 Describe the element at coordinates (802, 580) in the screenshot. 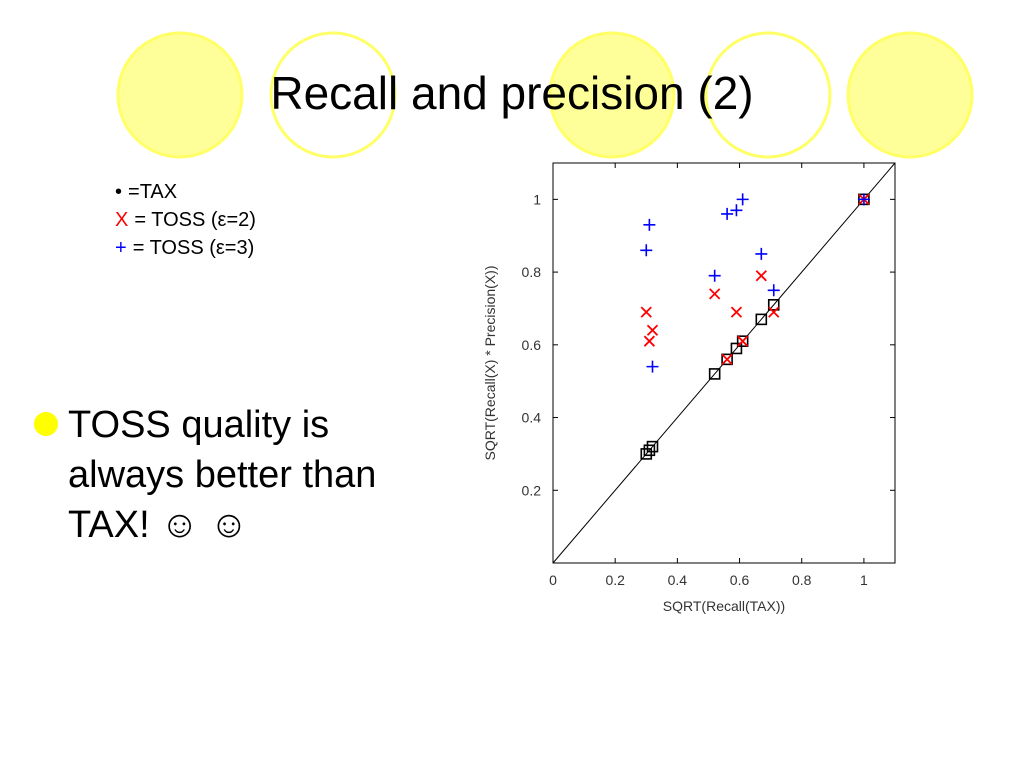

I see `x-tick-label: 0.8` at that location.